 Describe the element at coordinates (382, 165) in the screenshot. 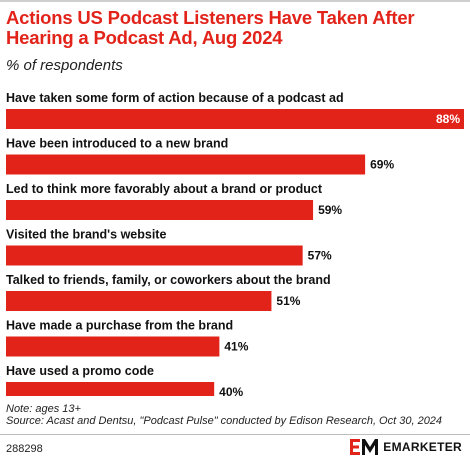

I see `value-label: 69%` at that location.